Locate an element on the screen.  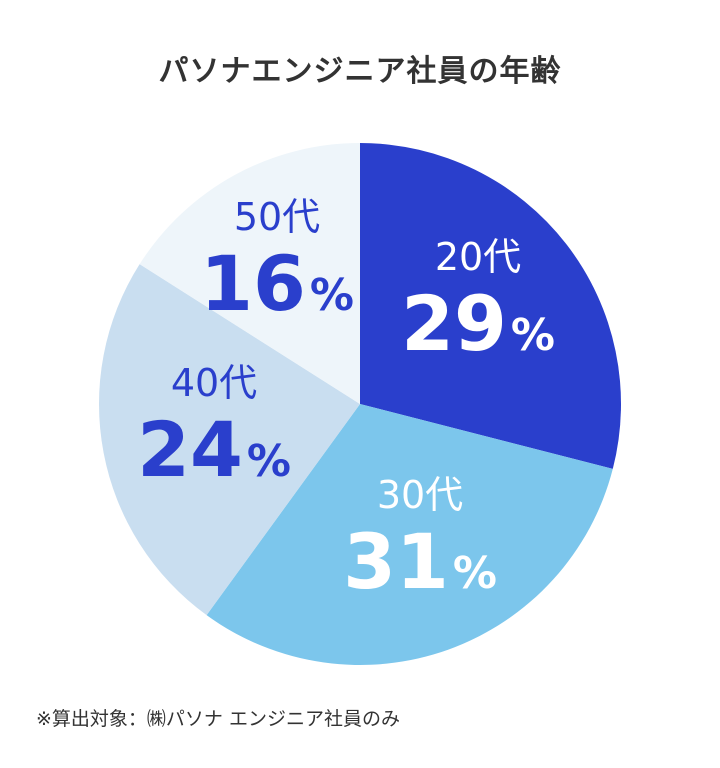
slice-value-label: 16% is located at coordinates (277, 283).